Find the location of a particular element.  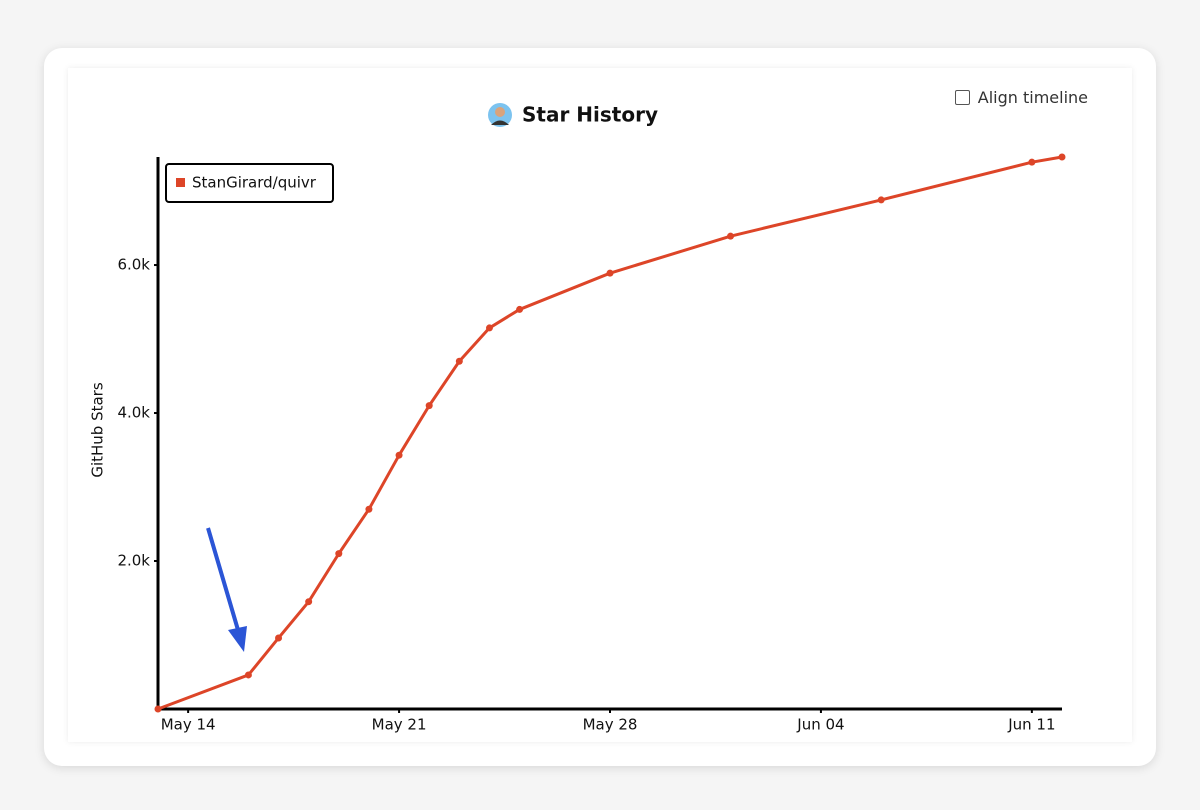

x-tick-label: May 21 is located at coordinates (399, 725).